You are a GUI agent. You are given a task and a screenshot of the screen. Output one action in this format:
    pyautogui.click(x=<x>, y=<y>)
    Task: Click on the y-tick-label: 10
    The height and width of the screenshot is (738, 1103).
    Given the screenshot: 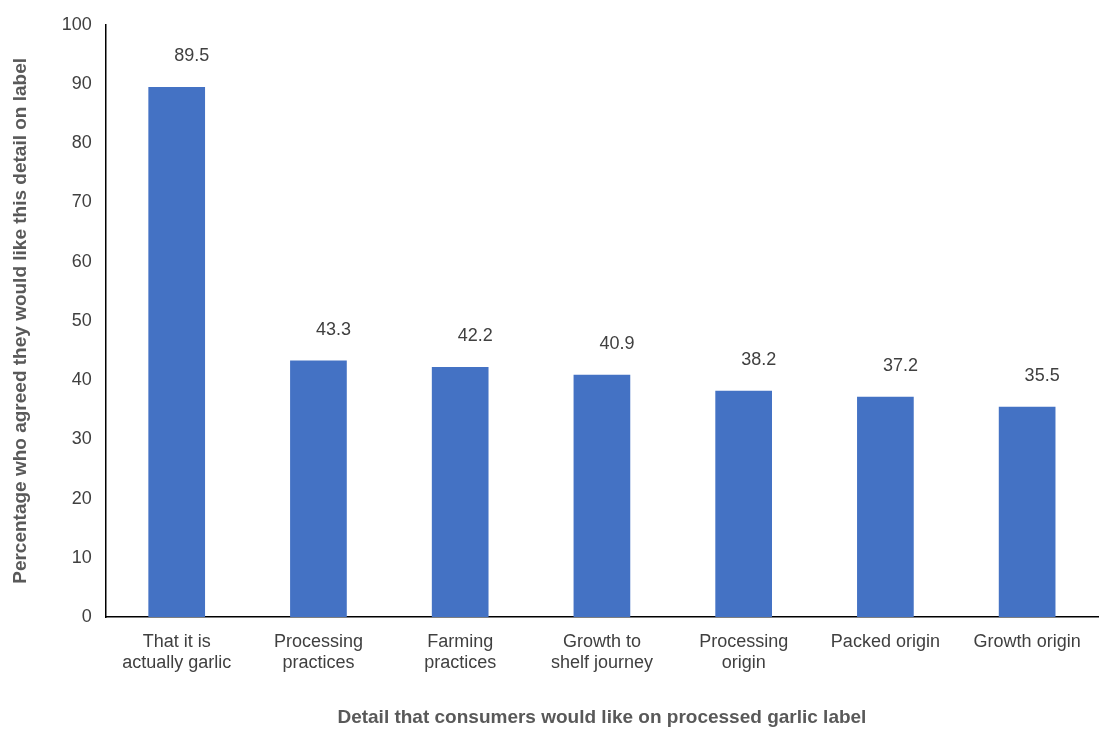 What is the action you would take?
    pyautogui.click(x=81, y=556)
    